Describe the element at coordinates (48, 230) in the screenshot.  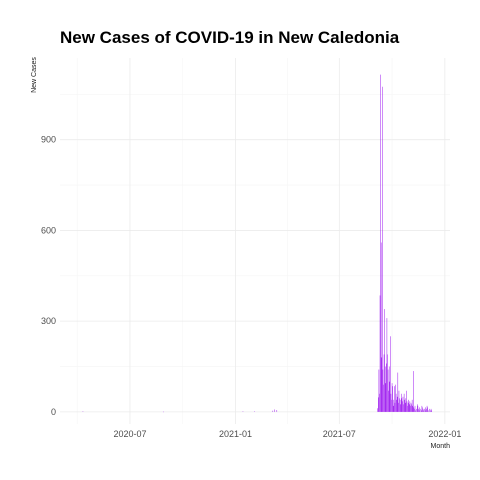
I see `y-tick-label: 600` at that location.